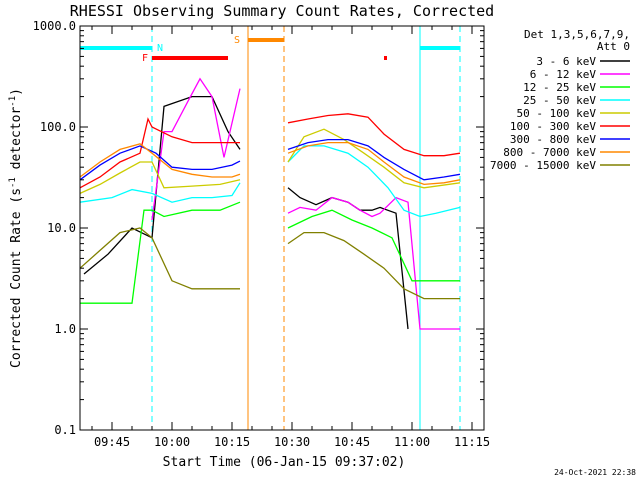 The height and width of the screenshot is (480, 640). What do you see at coordinates (352, 442) in the screenshot?
I see `x-tick-label: 10:45` at bounding box center [352, 442].